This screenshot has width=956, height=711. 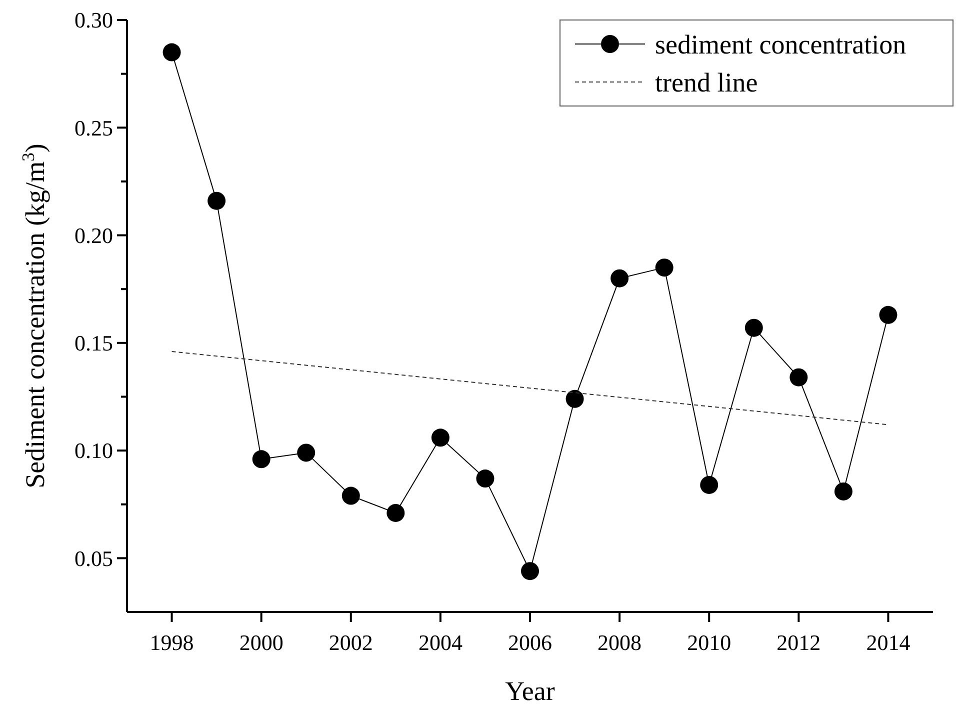 I want to click on y-tick-label: 0.30, so click(x=93, y=20).